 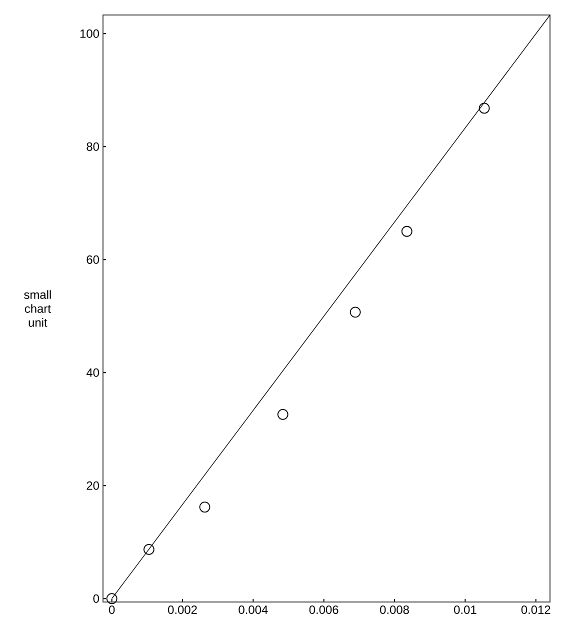 I want to click on x-tick-label: 0.01, so click(x=465, y=610).